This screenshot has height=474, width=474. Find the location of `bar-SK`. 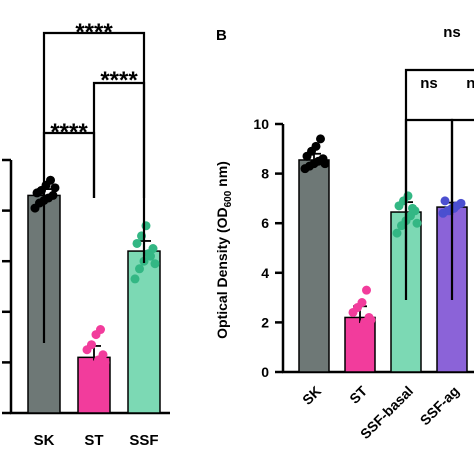

bar-SK is located at coordinates (314, 266).